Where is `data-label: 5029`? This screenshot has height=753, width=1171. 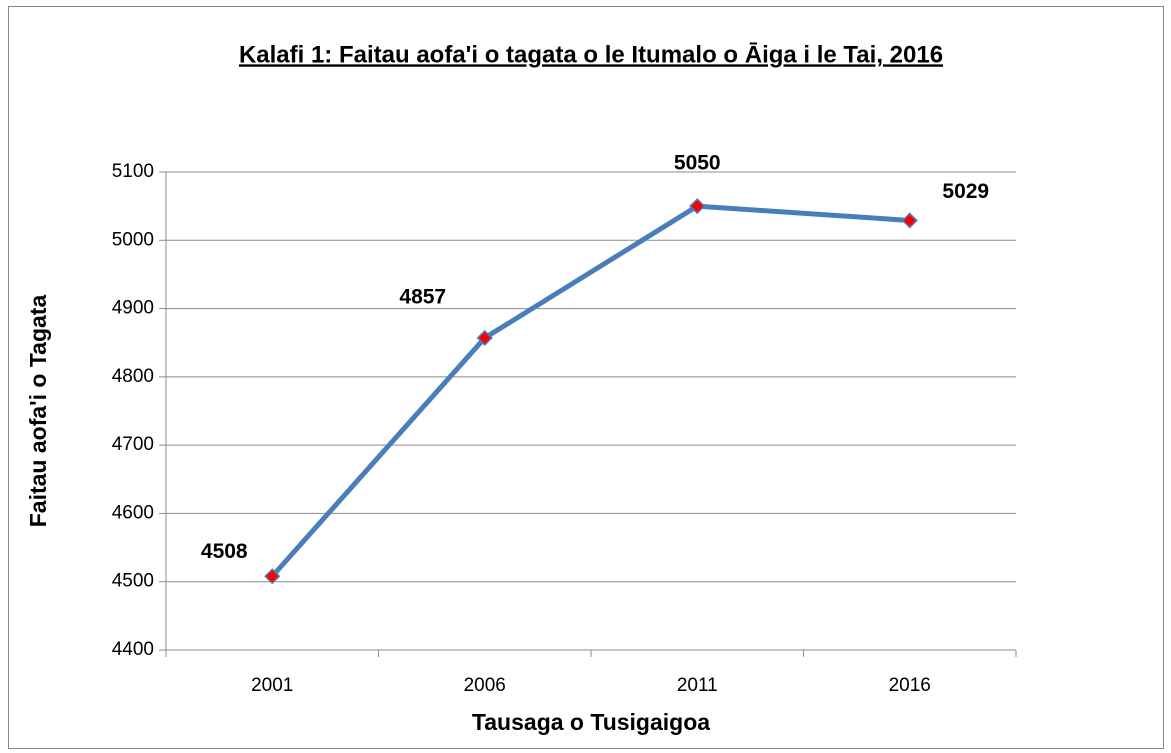 data-label: 5029 is located at coordinates (965, 191).